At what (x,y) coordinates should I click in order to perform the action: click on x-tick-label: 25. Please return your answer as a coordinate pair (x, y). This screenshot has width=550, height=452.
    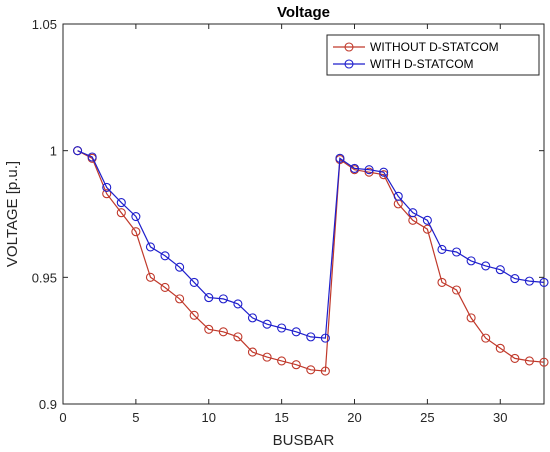
    Looking at the image, I should click on (427, 417).